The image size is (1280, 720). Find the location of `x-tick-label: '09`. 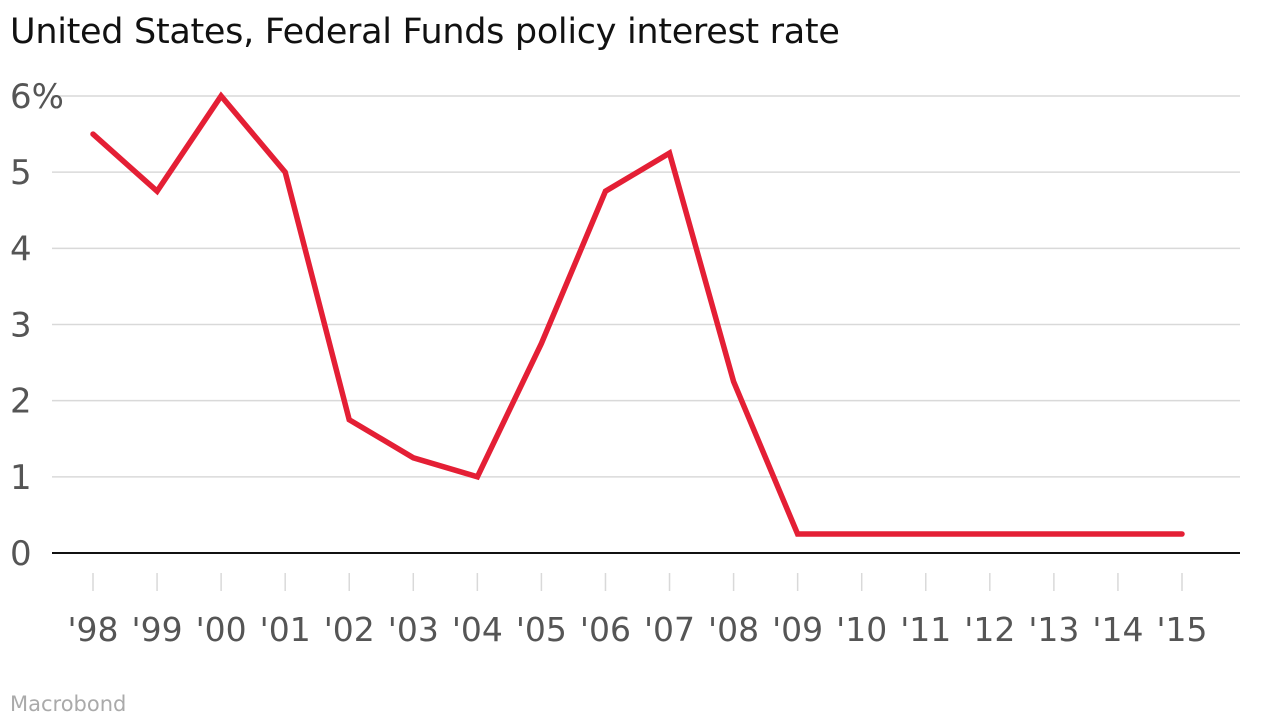

x-tick-label: '09 is located at coordinates (797, 629).